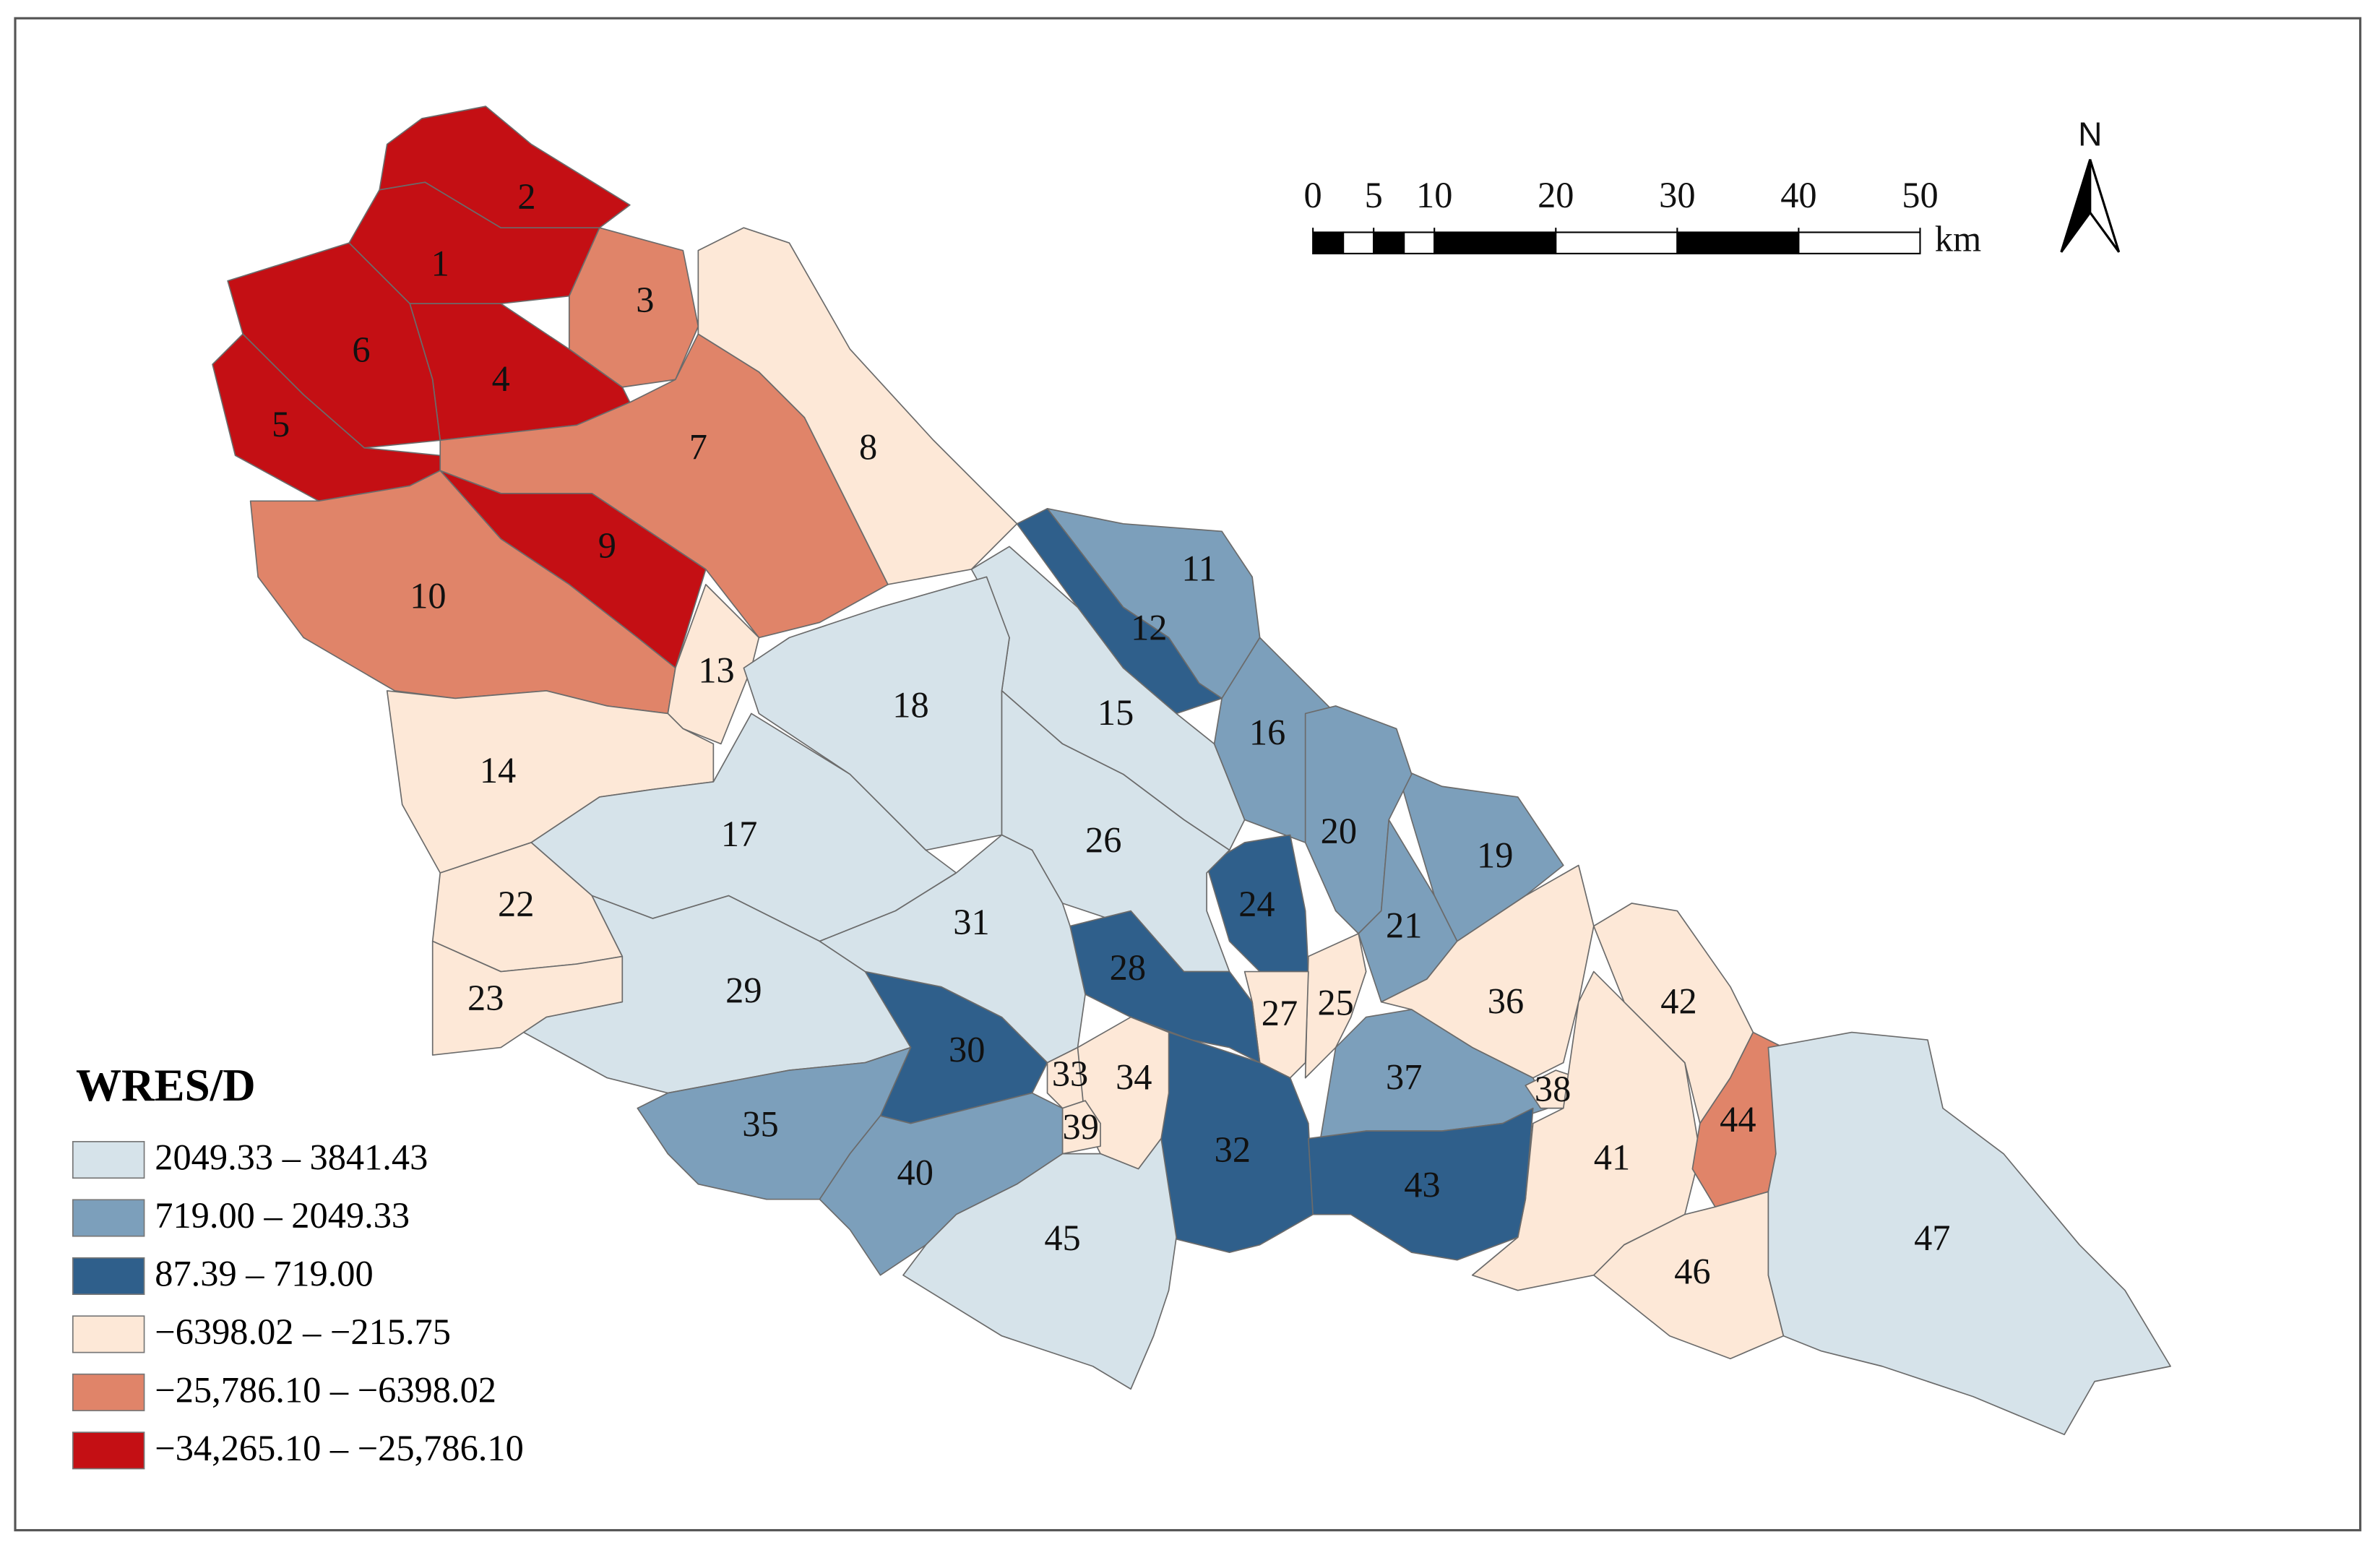 This screenshot has height=1550, width=2380. I want to click on subbasin-label: 11, so click(1199, 568).